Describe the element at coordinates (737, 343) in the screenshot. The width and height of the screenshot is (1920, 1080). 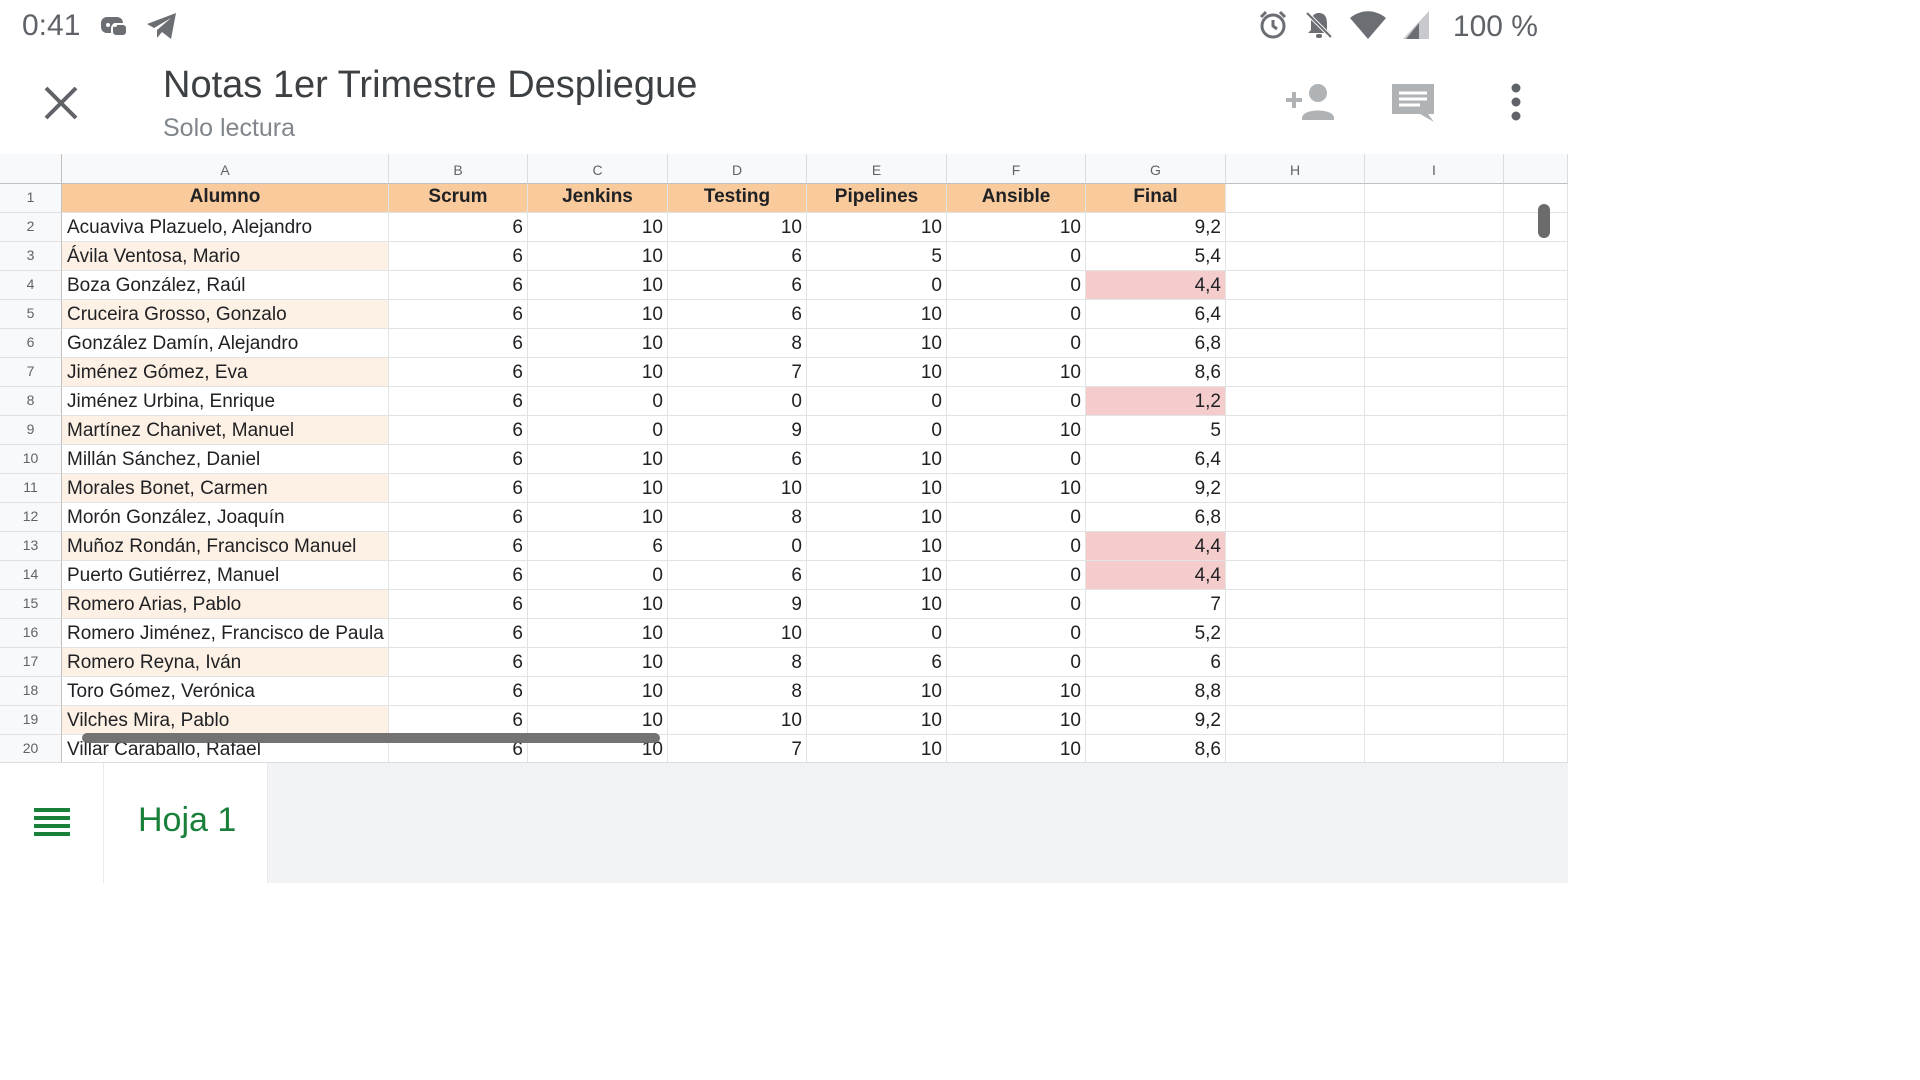
I see `grade-cell: 8` at that location.